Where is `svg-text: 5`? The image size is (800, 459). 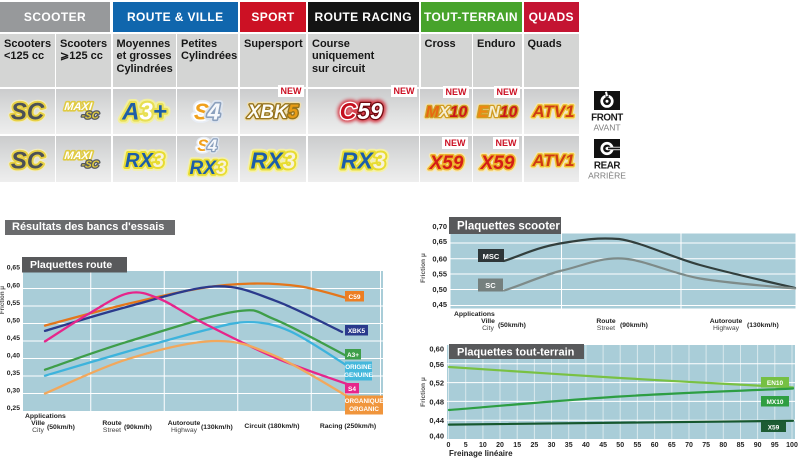
svg-text: 5 is located at coordinates (466, 445).